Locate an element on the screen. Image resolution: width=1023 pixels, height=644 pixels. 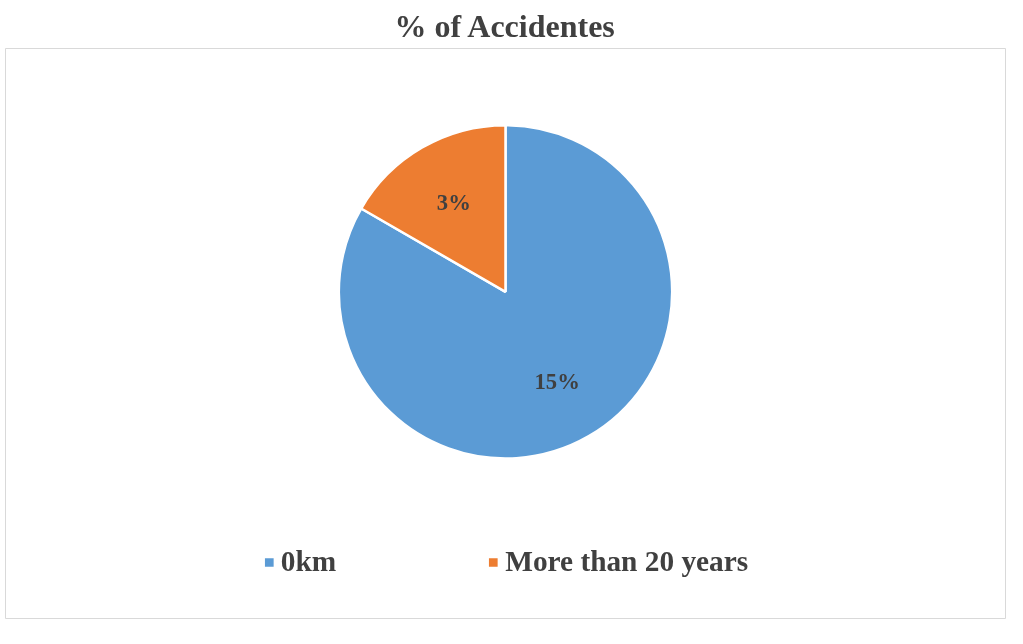
data-label: 15% is located at coordinates (557, 381).